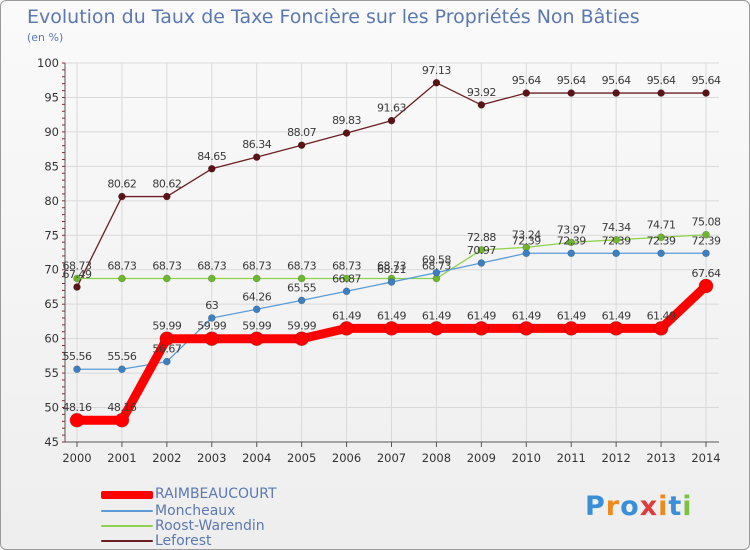  Describe the element at coordinates (391, 108) in the screenshot. I see `data-label-leforest: 91.63` at that location.